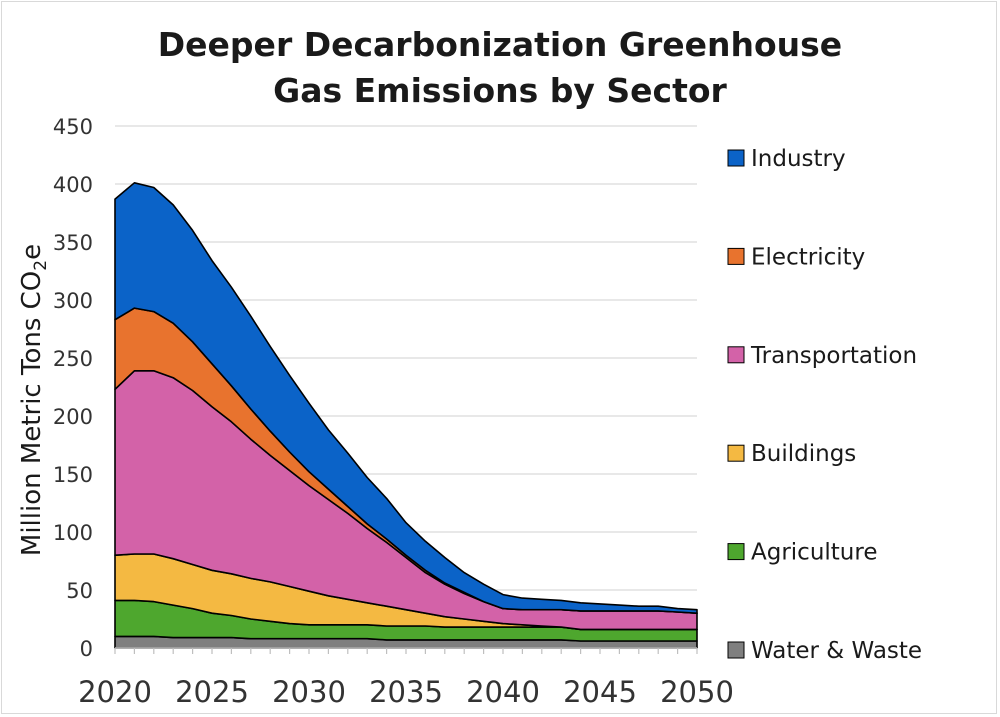  Describe the element at coordinates (836, 651) in the screenshot. I see `legend-label-water-waste: Water & Waste` at that location.